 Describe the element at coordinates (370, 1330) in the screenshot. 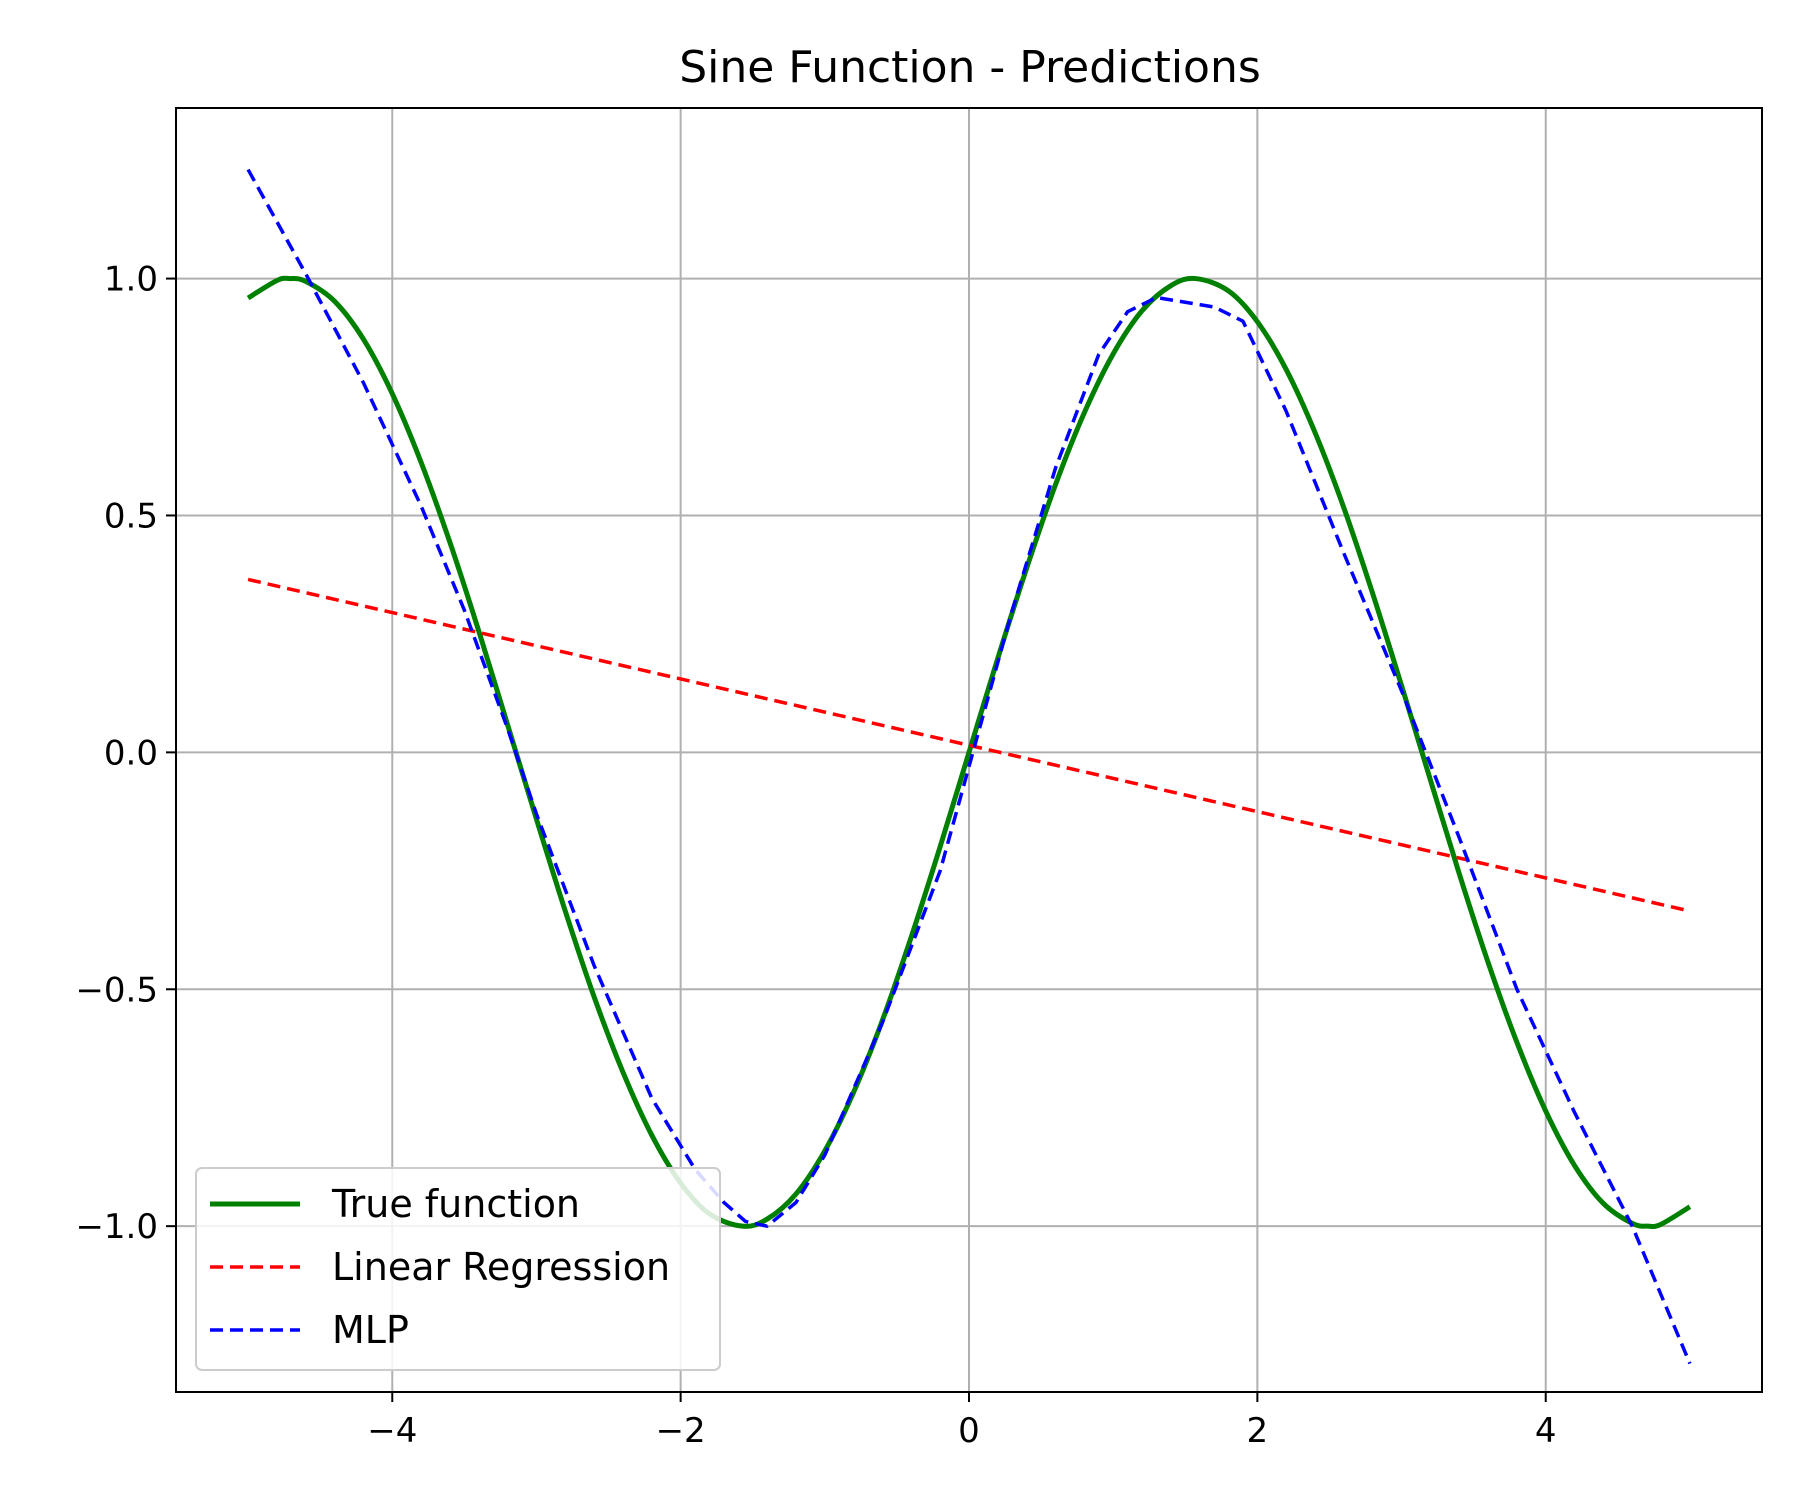

I see `legend-label-mlp: MLP` at that location.